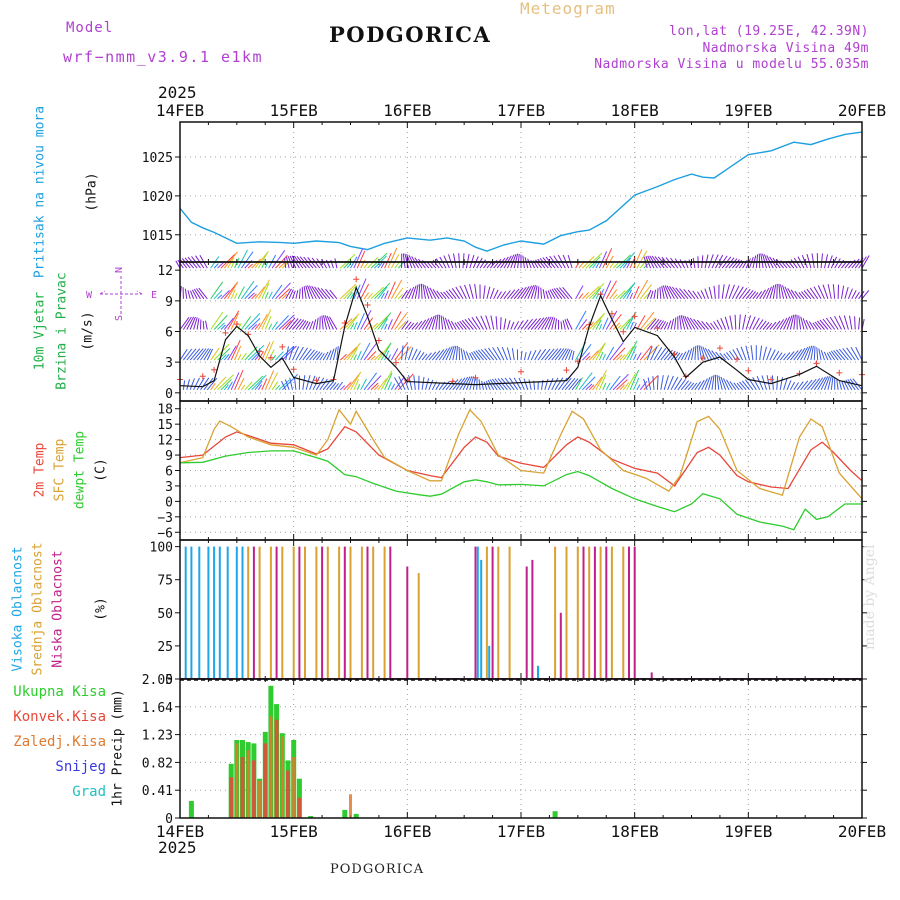 The image size is (900, 900). I want to click on legend-entry: Snijeg, so click(80, 767).